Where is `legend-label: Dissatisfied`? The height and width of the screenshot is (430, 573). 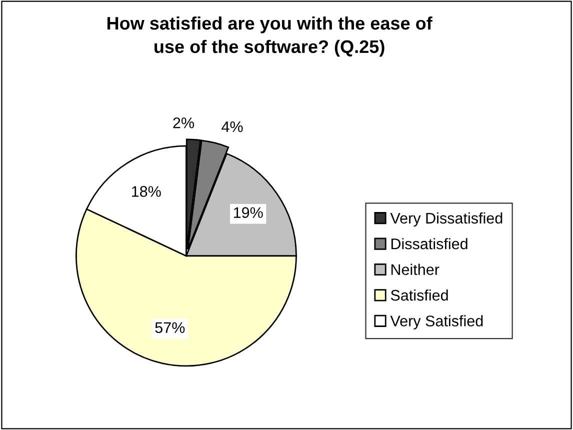 legend-label: Dissatisfied is located at coordinates (429, 244).